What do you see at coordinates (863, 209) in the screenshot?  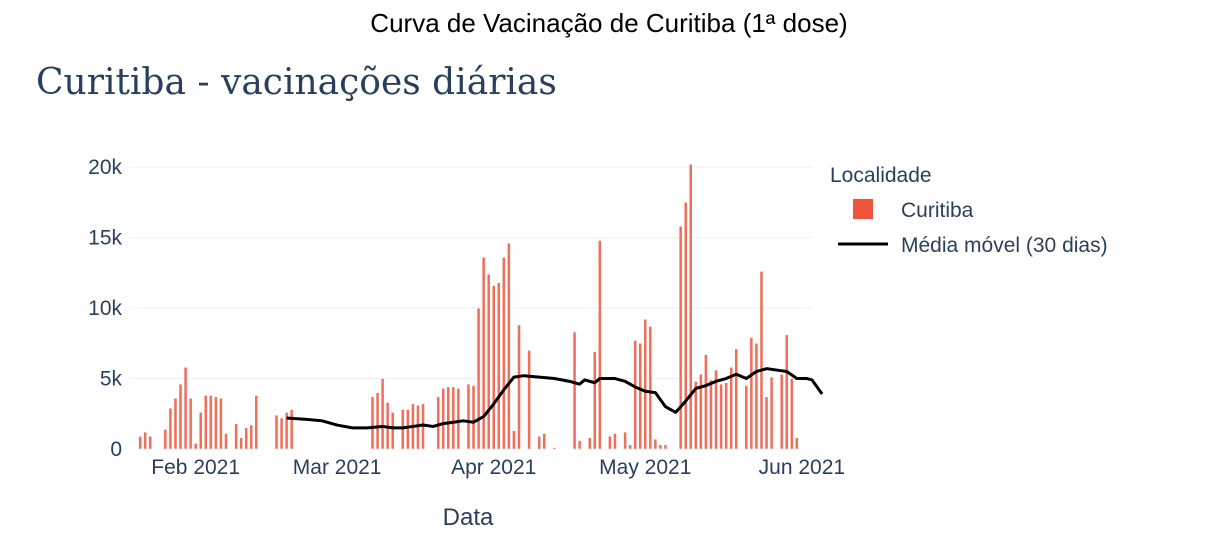 I see `legend-swatch-curitiba` at bounding box center [863, 209].